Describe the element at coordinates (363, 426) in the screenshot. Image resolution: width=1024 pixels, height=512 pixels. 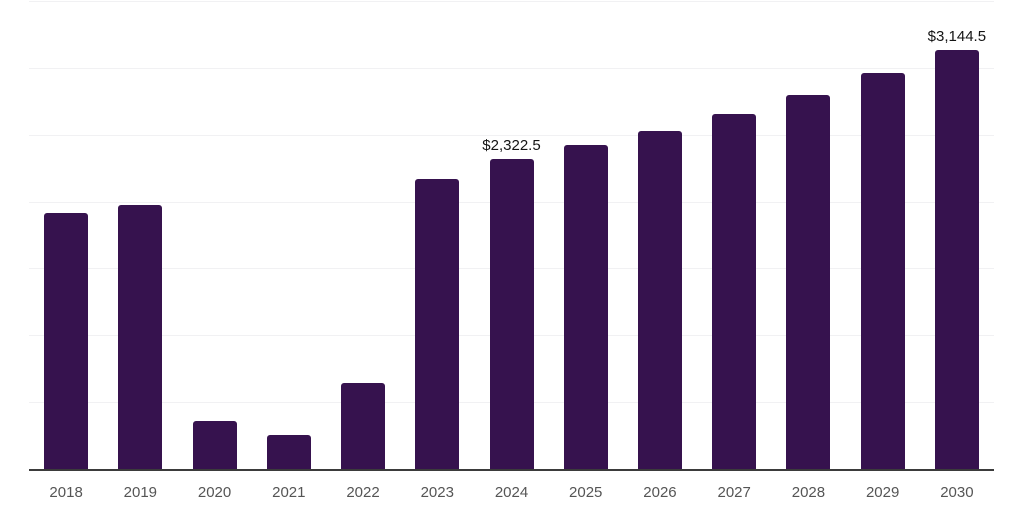
I see `bar-2022` at that location.